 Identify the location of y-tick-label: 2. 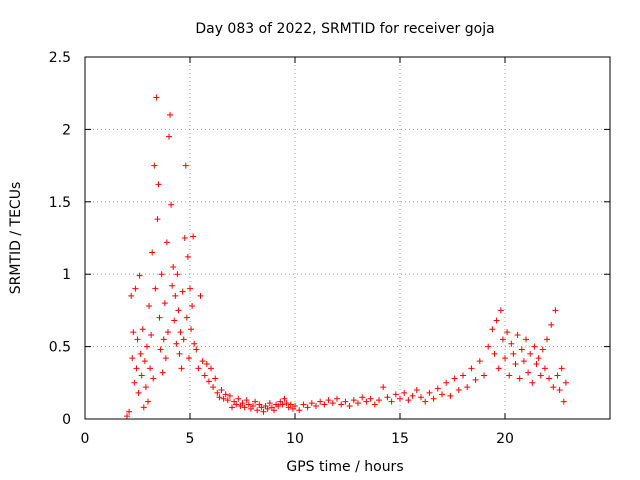
(66, 130).